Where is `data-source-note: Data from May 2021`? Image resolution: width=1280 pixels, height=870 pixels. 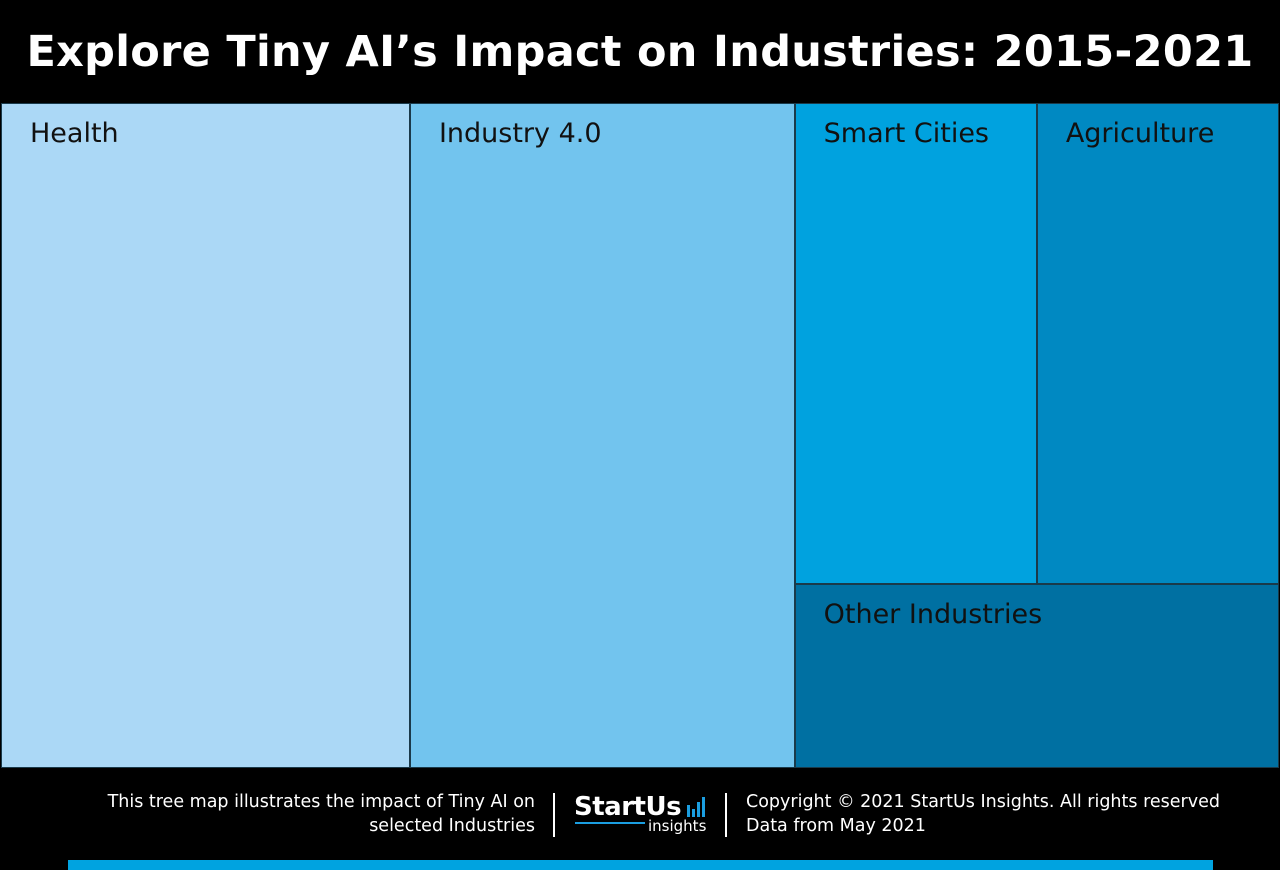 data-source-note: Data from May 2021 is located at coordinates (836, 826).